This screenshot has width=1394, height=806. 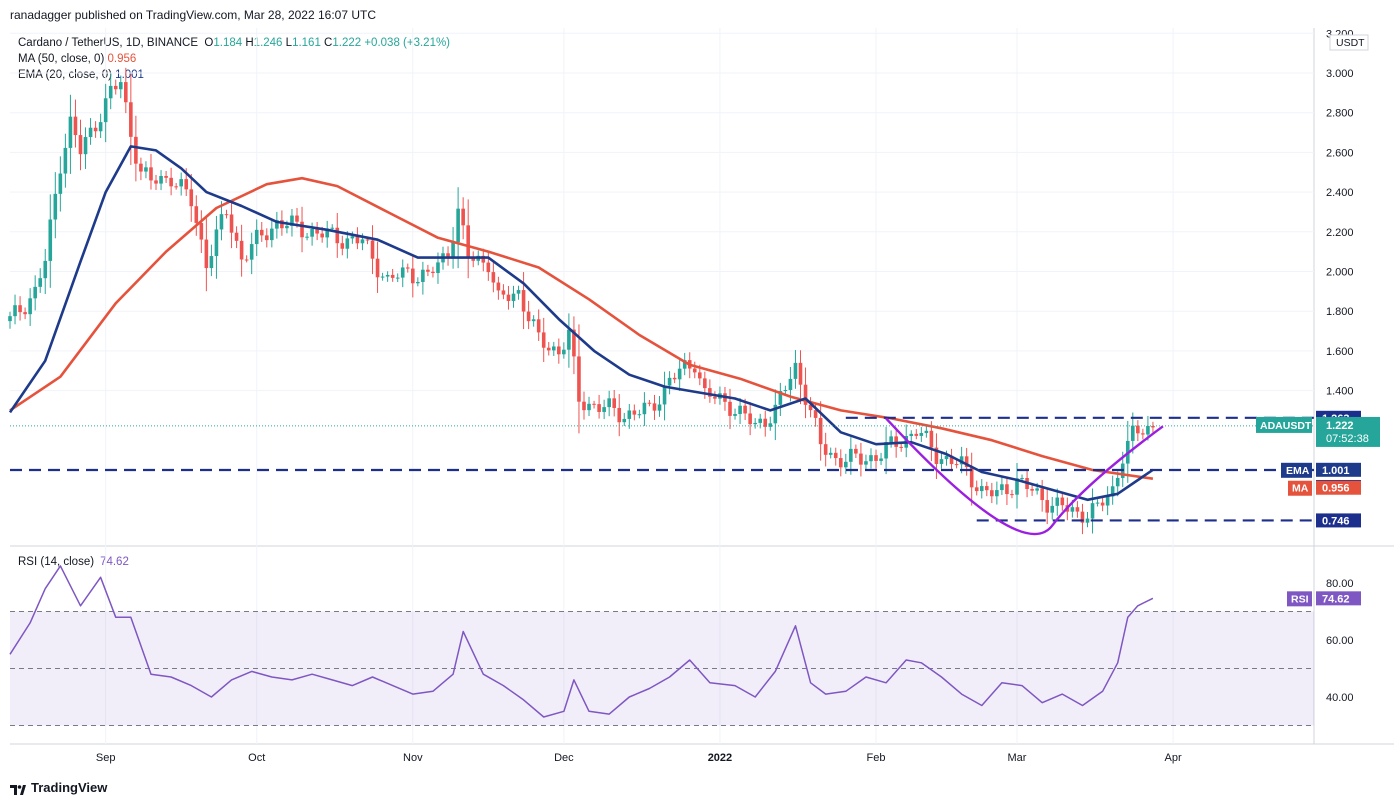 What do you see at coordinates (328, 43) in the screenshot?
I see `close-label: C` at bounding box center [328, 43].